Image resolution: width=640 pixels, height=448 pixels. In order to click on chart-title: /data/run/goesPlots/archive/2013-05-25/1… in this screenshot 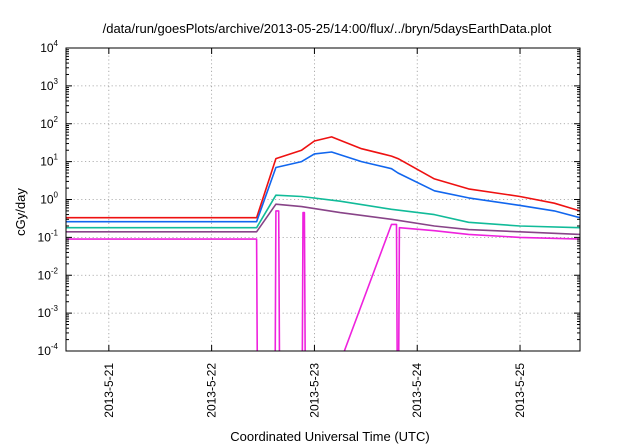, I will do `click(327, 28)`.